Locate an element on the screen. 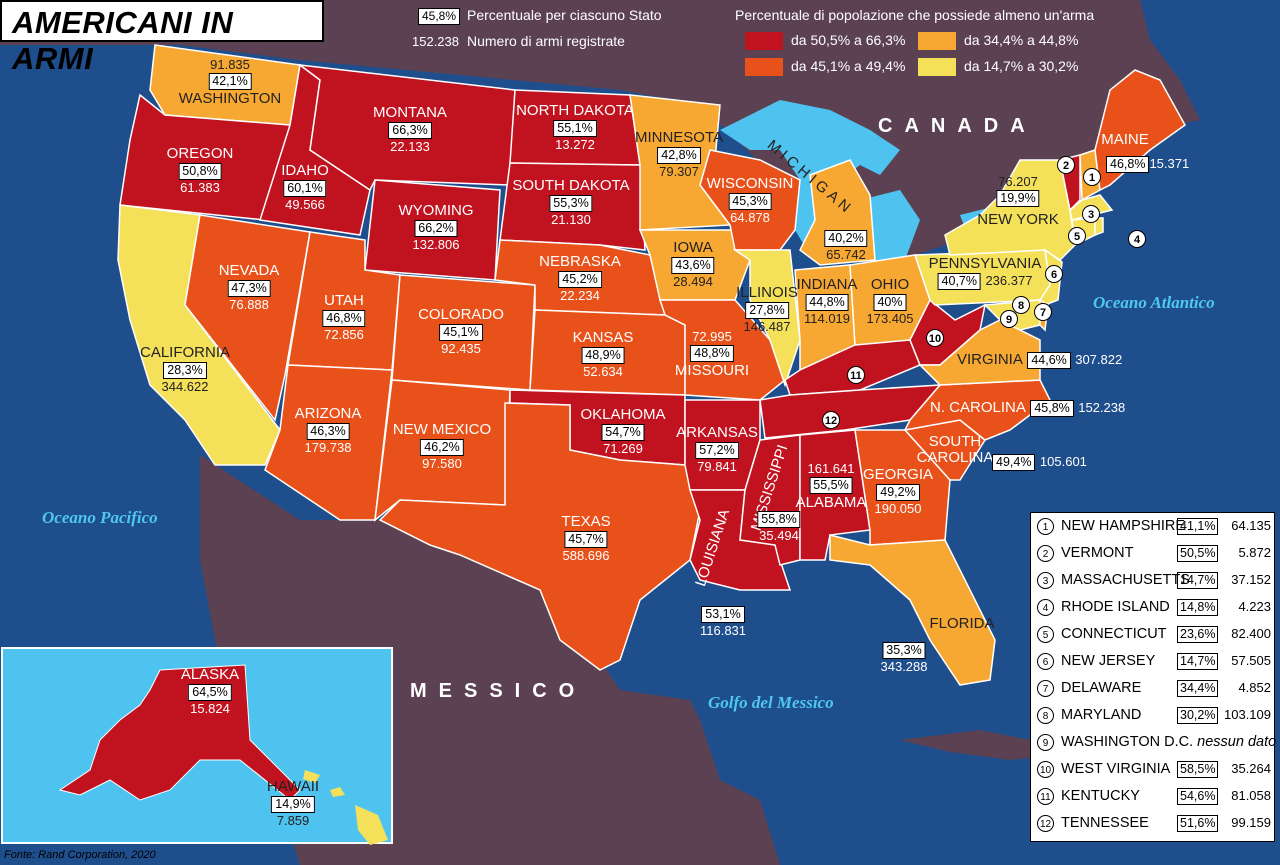  state-label-maine-name: Maine is located at coordinates (1125, 139).